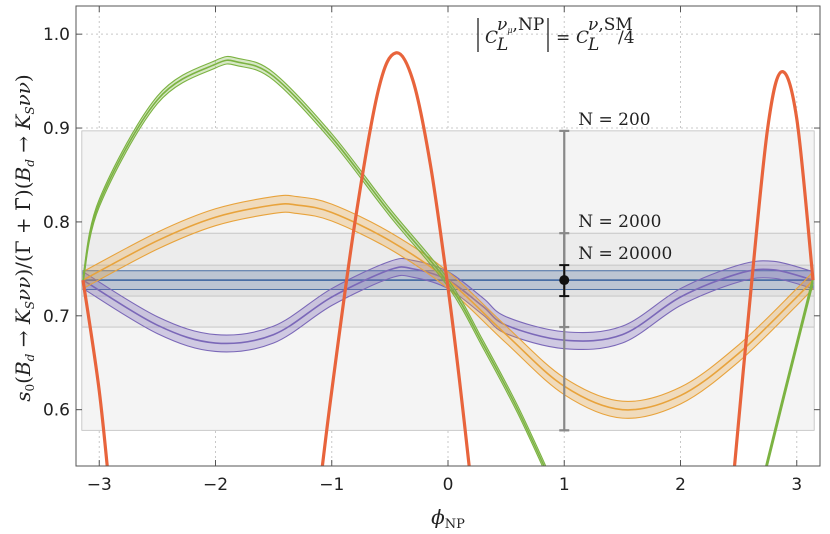 This screenshot has width=830, height=534. I want to click on y-tick-label: 1.0, so click(56, 35).